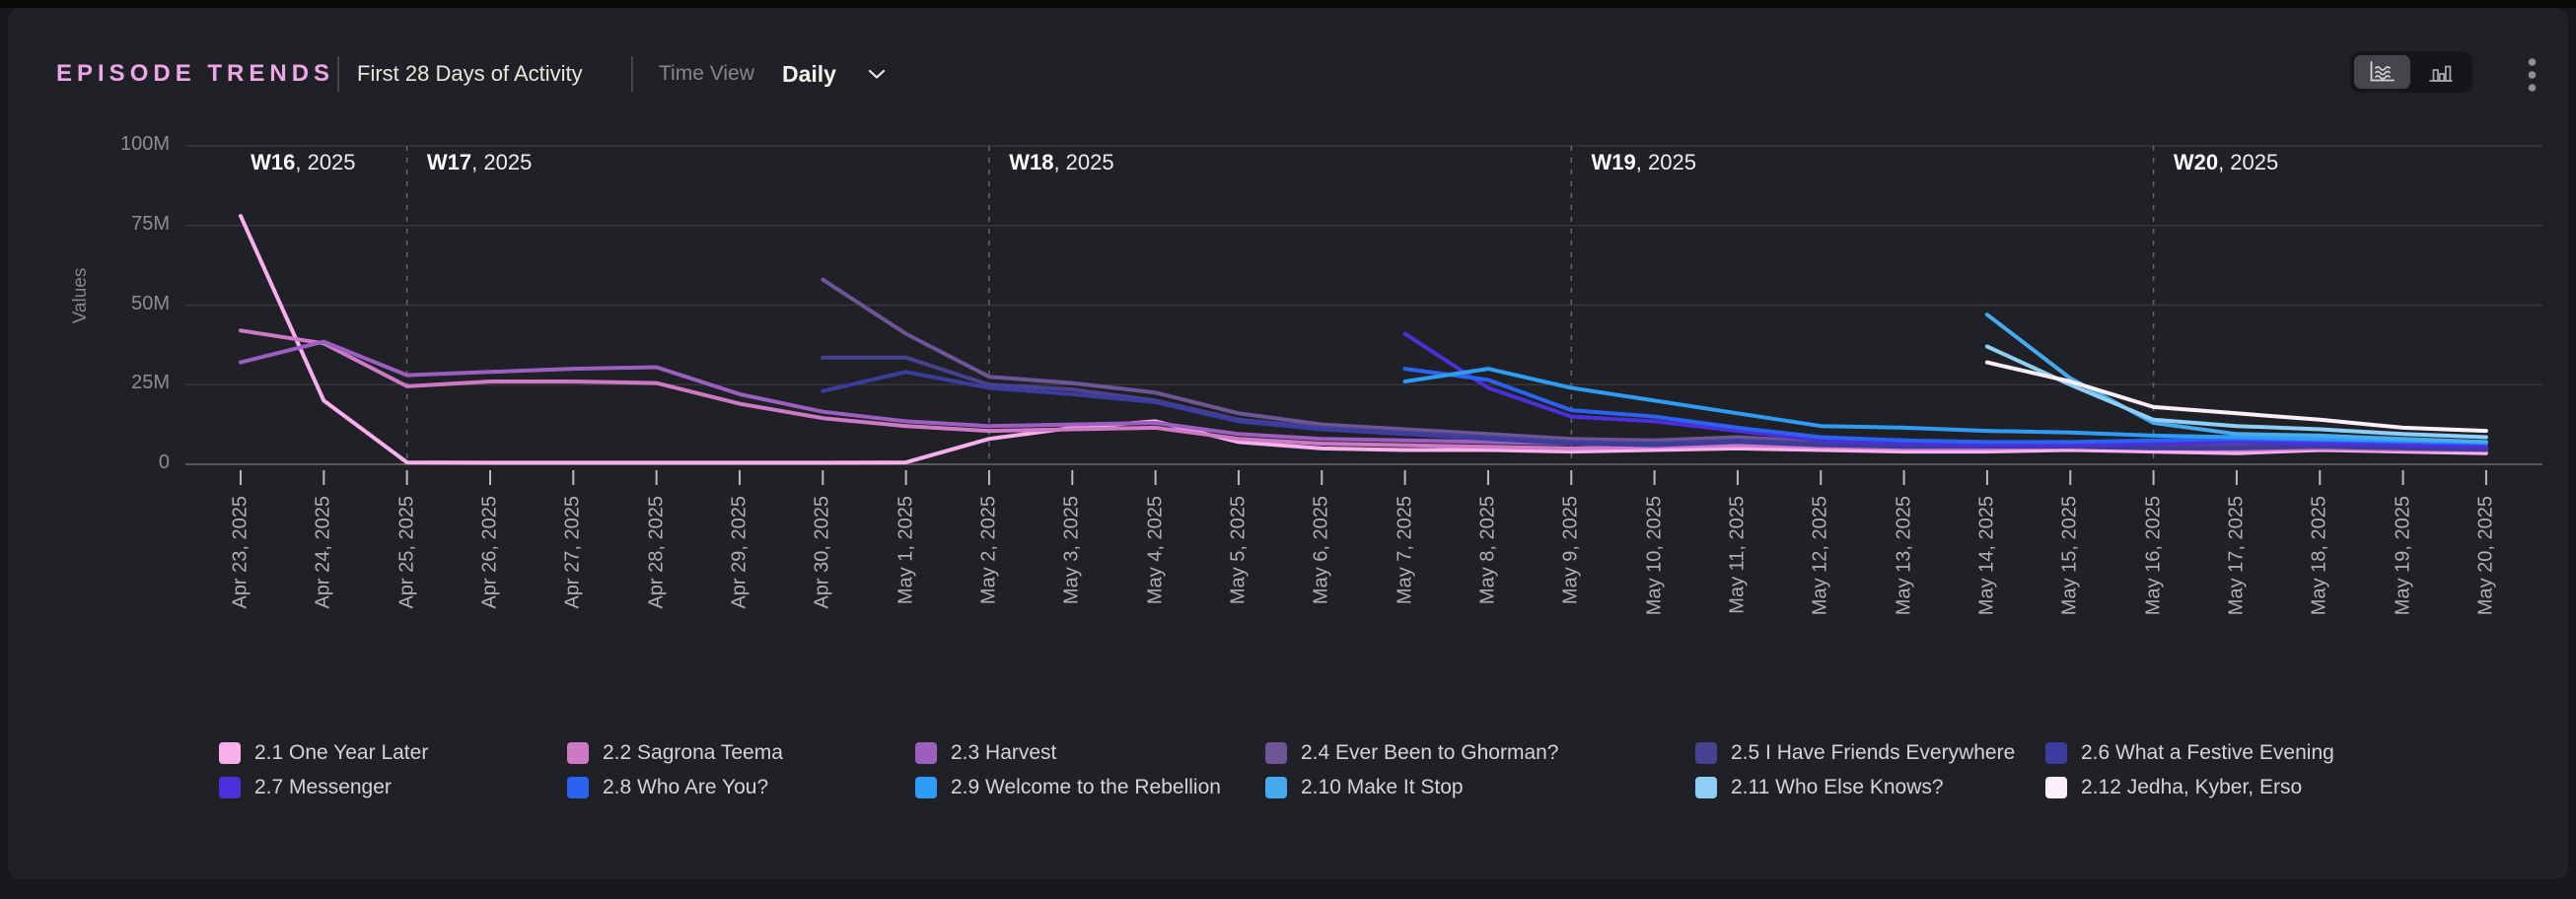 This screenshot has width=2576, height=899. I want to click on bar-chart-icon, so click(2440, 73).